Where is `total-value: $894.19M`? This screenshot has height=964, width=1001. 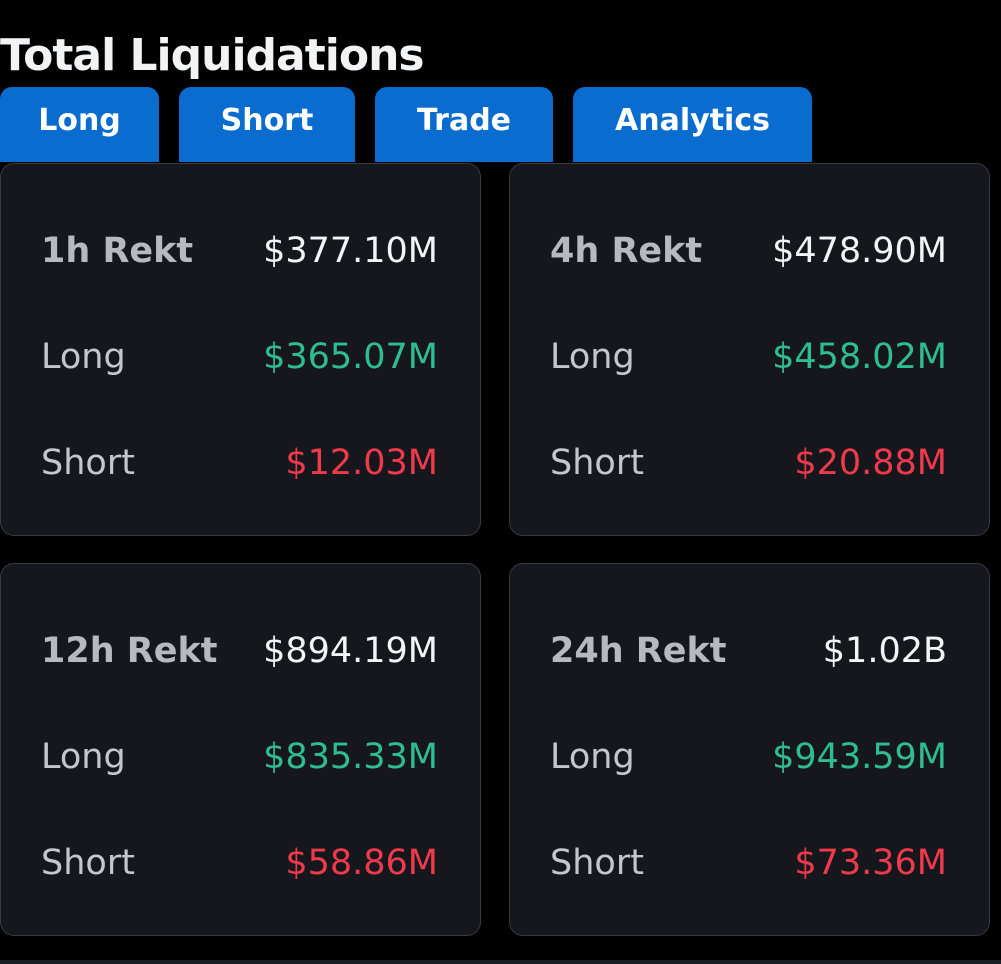
total-value: $894.19M is located at coordinates (350, 651).